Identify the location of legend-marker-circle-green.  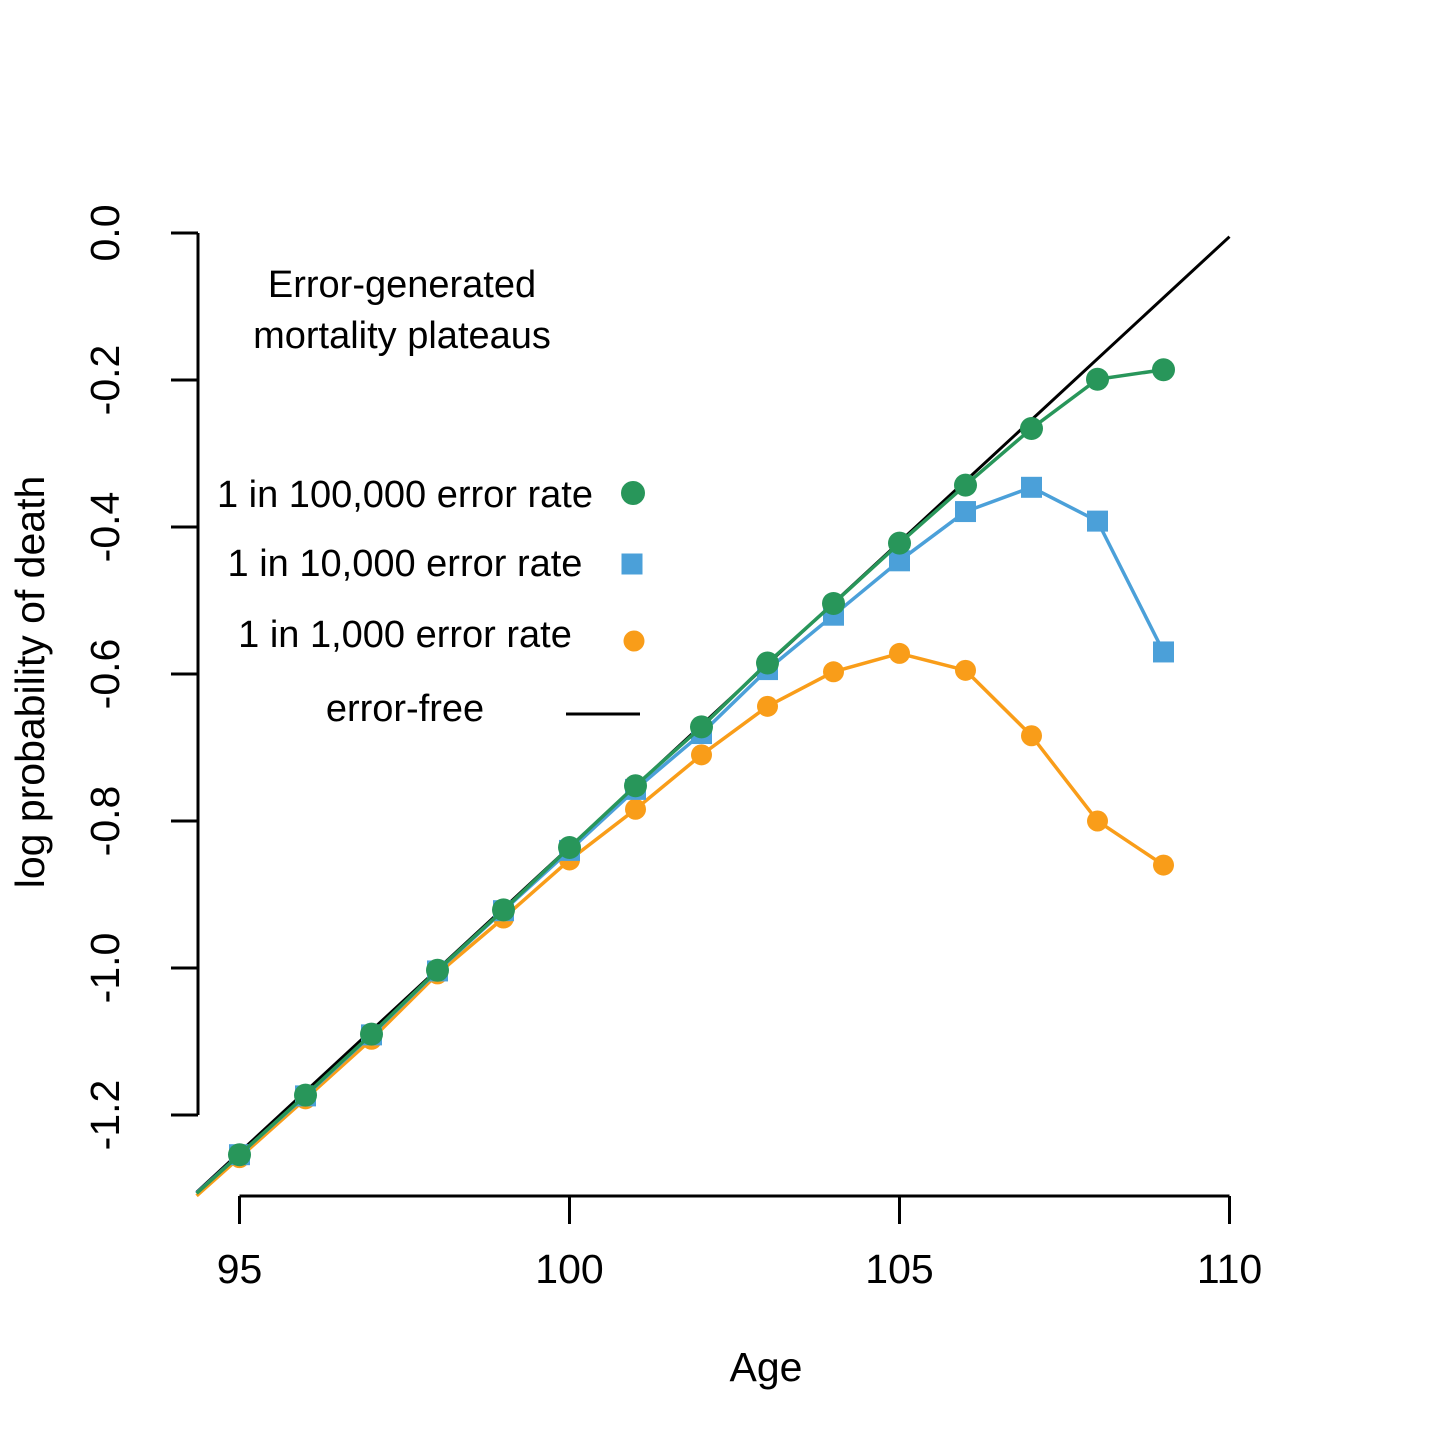
(633, 493).